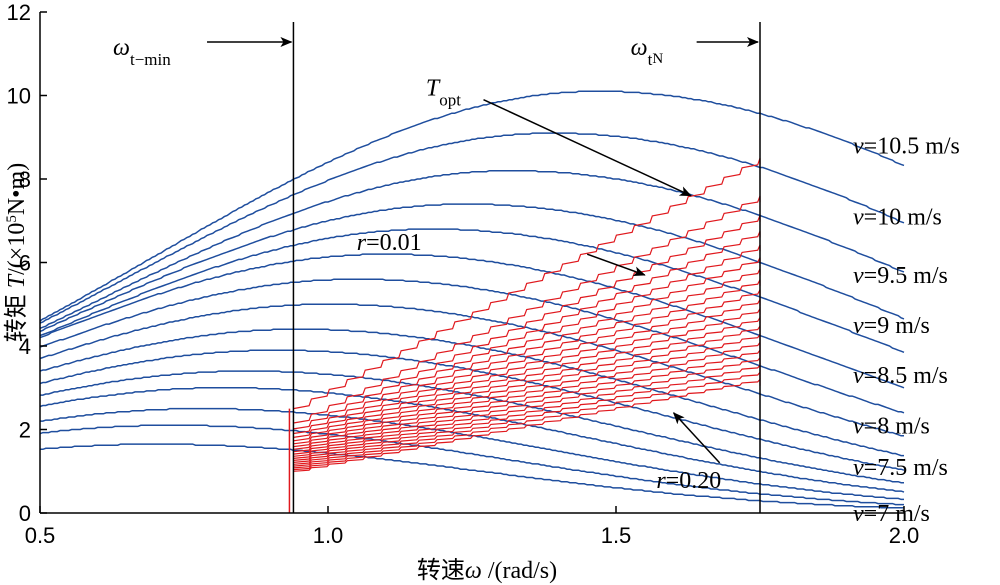  Describe the element at coordinates (121, 48) in the screenshot. I see `limit-label-1-symbol: ω` at that location.